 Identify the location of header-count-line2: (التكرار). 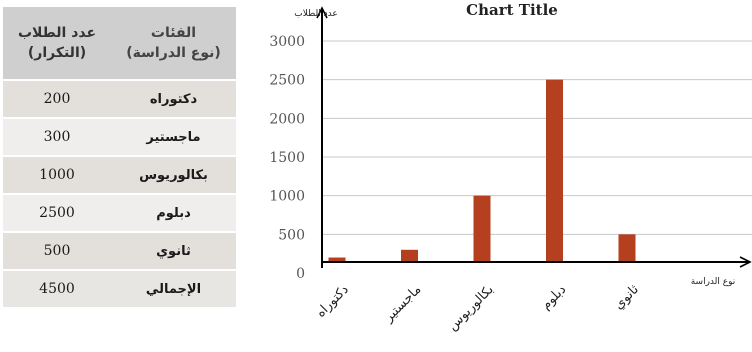
(57, 53).